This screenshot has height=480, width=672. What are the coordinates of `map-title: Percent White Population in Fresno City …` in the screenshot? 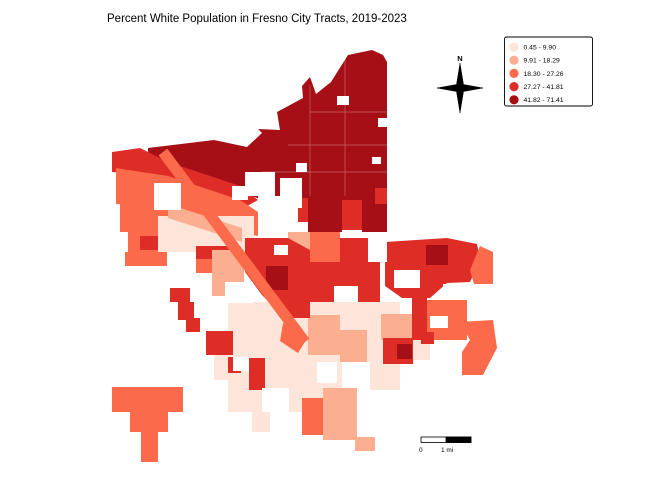 It's located at (257, 19).